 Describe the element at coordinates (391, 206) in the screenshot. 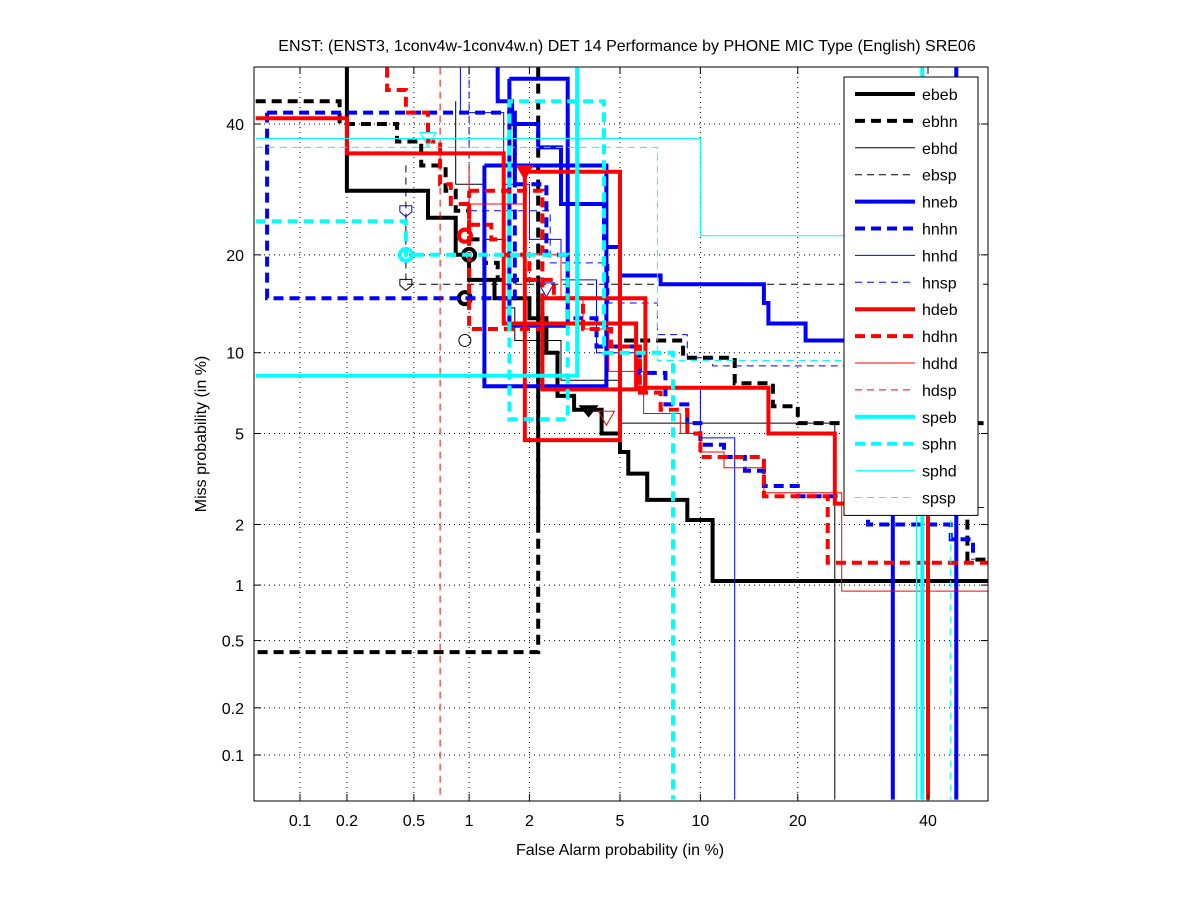

I see `curve-hnhn-rect` at that location.